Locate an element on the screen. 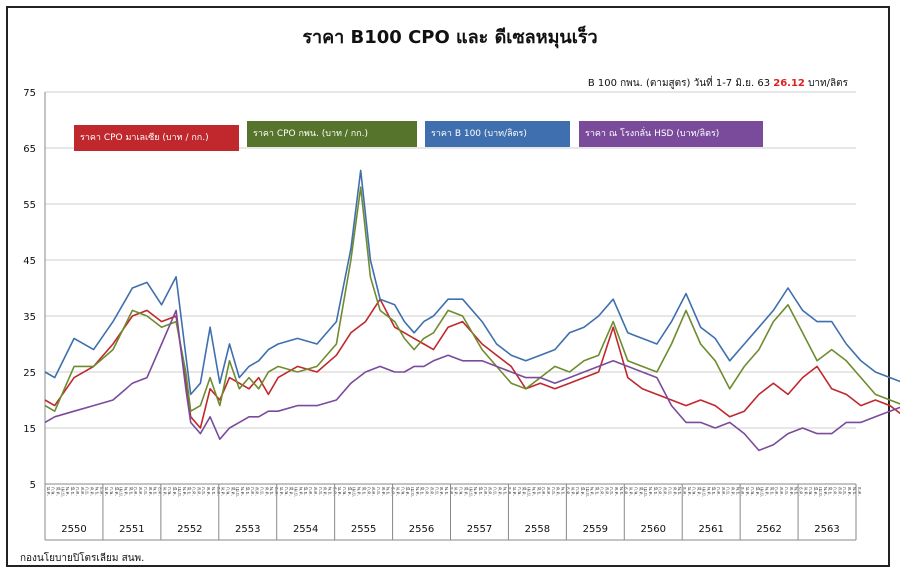 This screenshot has height=577, width=900. x-year-label: 2556 is located at coordinates (421, 529).